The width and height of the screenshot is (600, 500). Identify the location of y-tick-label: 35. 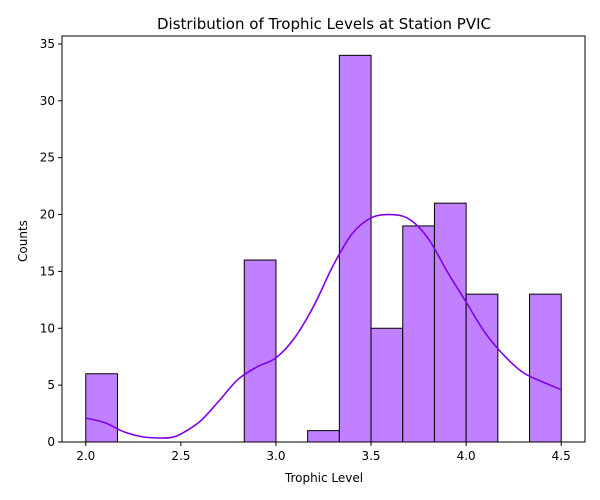
(47, 44).